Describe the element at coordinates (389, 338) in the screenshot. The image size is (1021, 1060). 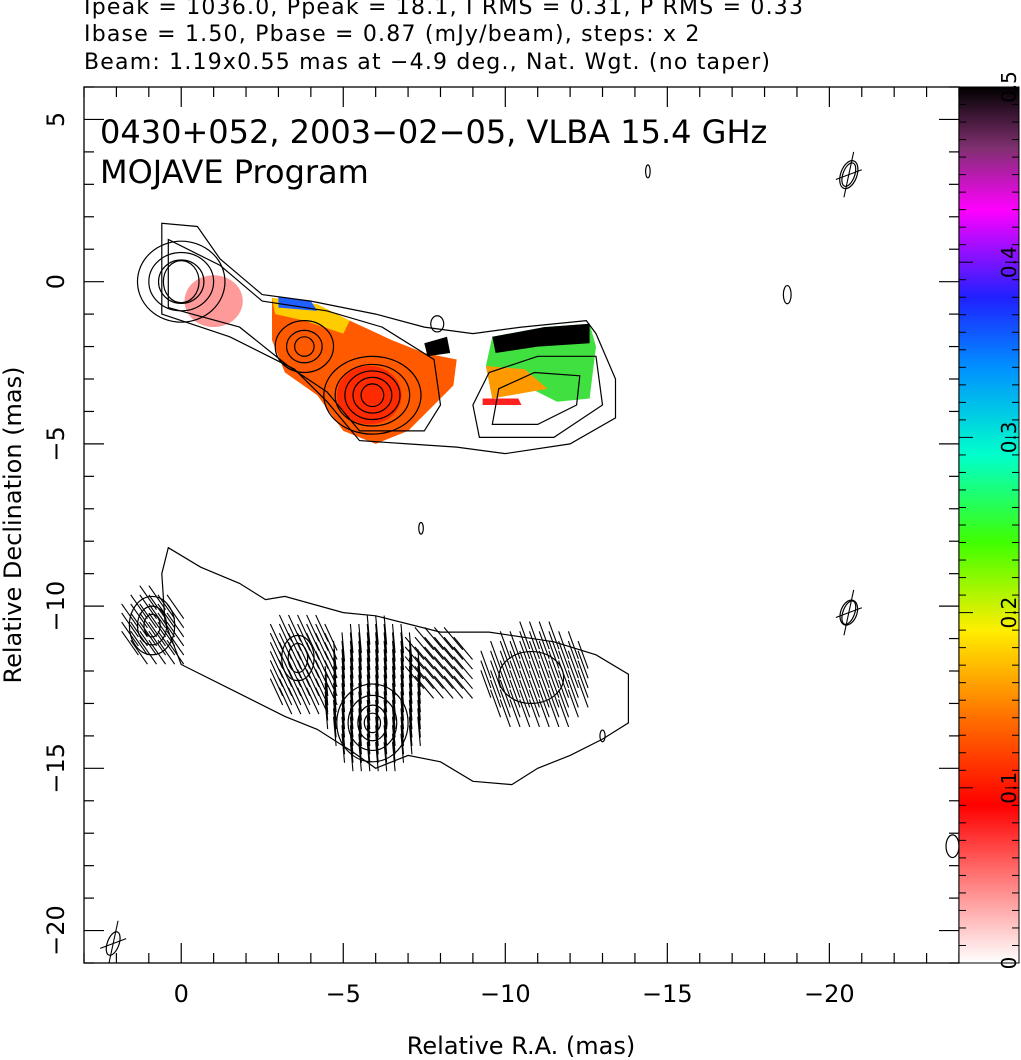
I see `contour-upper-outer` at that location.